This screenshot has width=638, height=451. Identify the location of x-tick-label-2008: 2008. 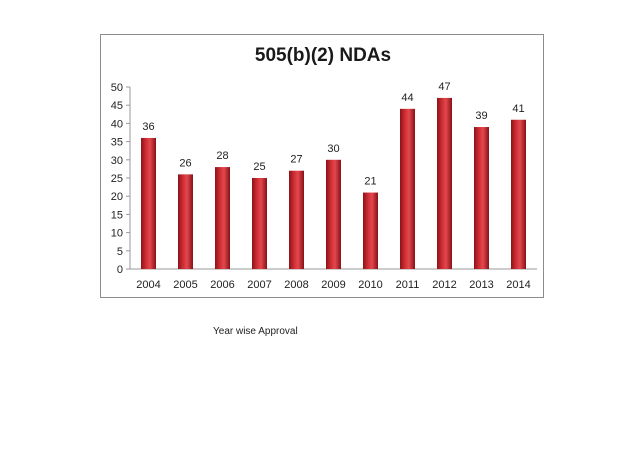
(296, 285).